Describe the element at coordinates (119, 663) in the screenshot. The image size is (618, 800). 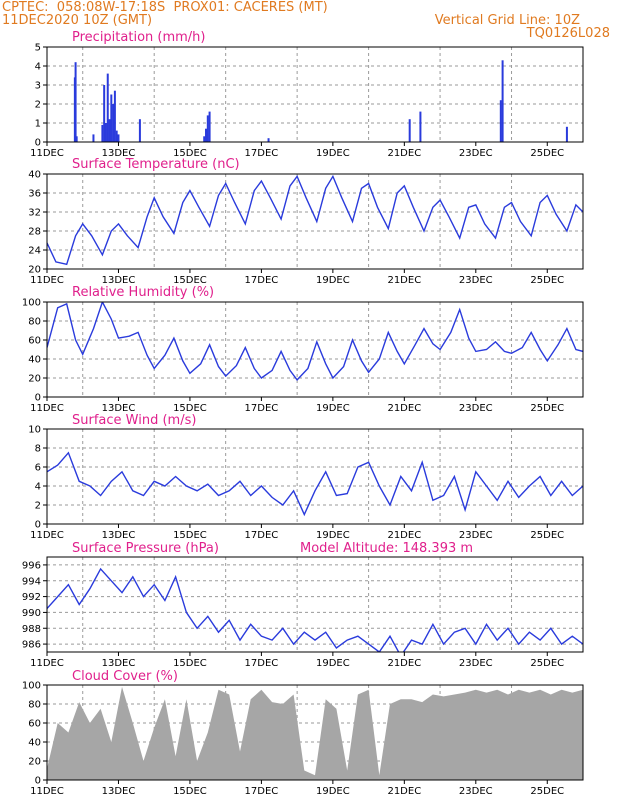
I see `pressure-x-tick-label: 13DEC` at that location.